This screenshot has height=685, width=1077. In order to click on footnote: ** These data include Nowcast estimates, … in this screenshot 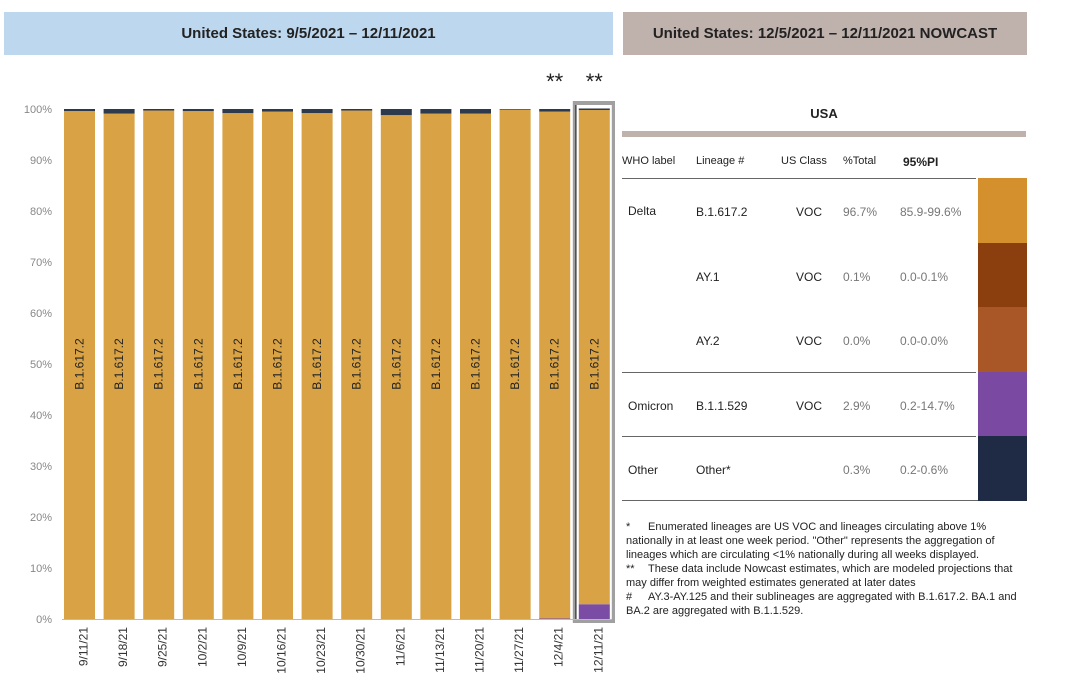, I will do `click(819, 576)`.